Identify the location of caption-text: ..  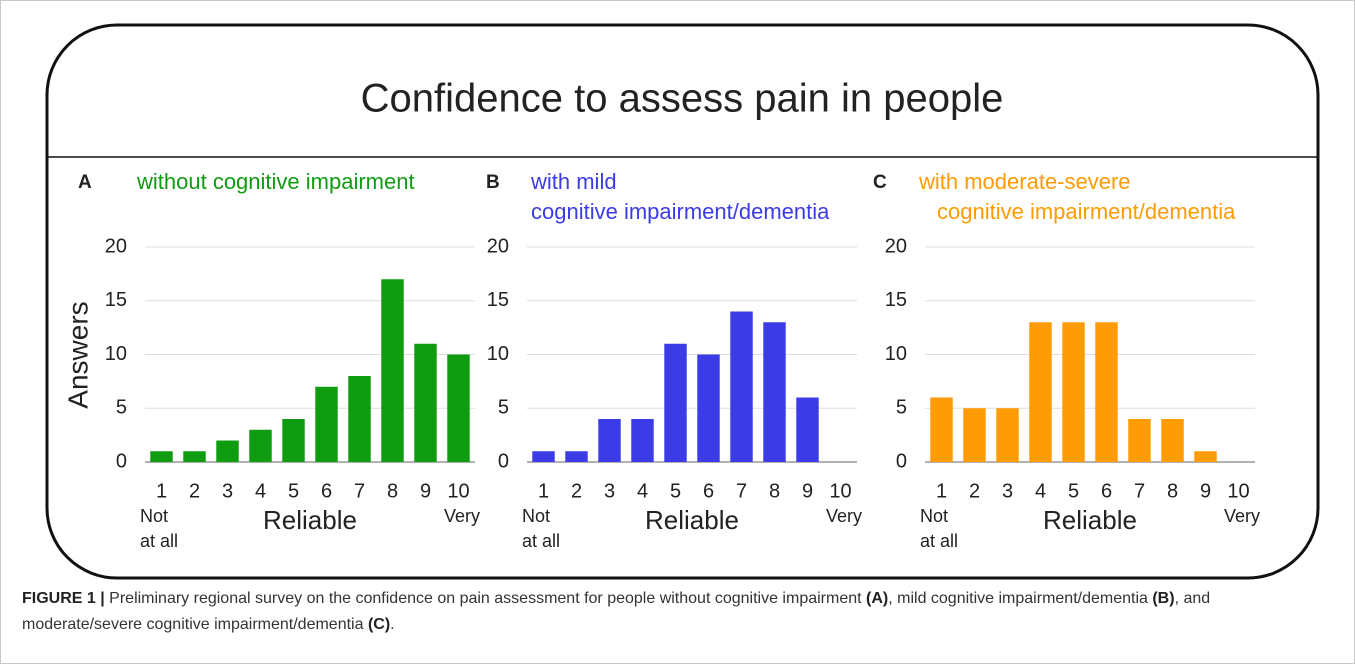
(392, 624).